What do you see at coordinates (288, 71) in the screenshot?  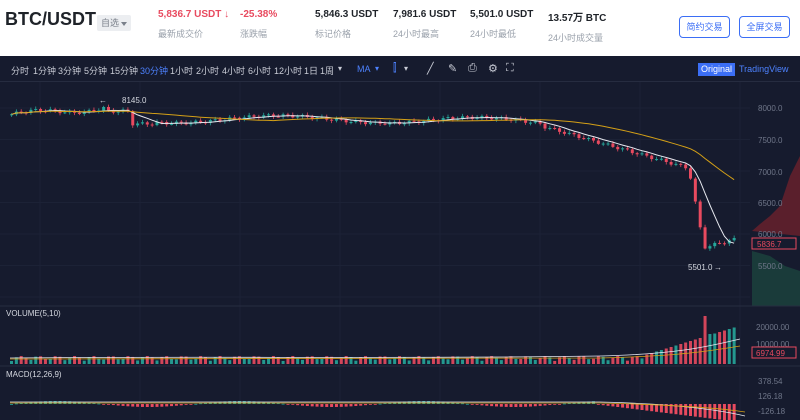 I see `timeframe-tab: 12小时` at bounding box center [288, 71].